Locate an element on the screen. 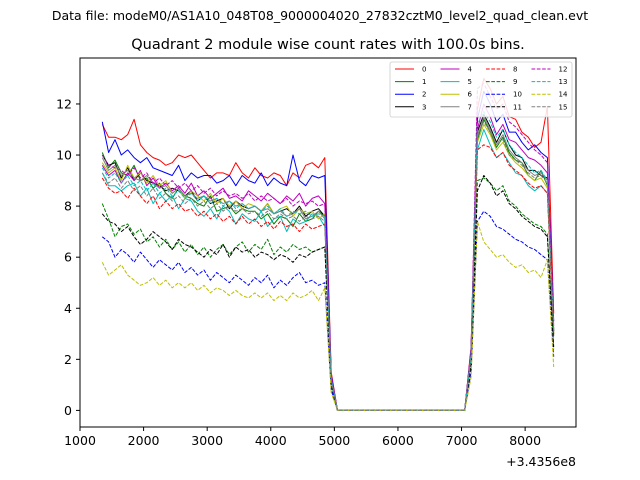 This screenshot has width=640, height=480. x-tick-label: 2000 is located at coordinates (144, 440).